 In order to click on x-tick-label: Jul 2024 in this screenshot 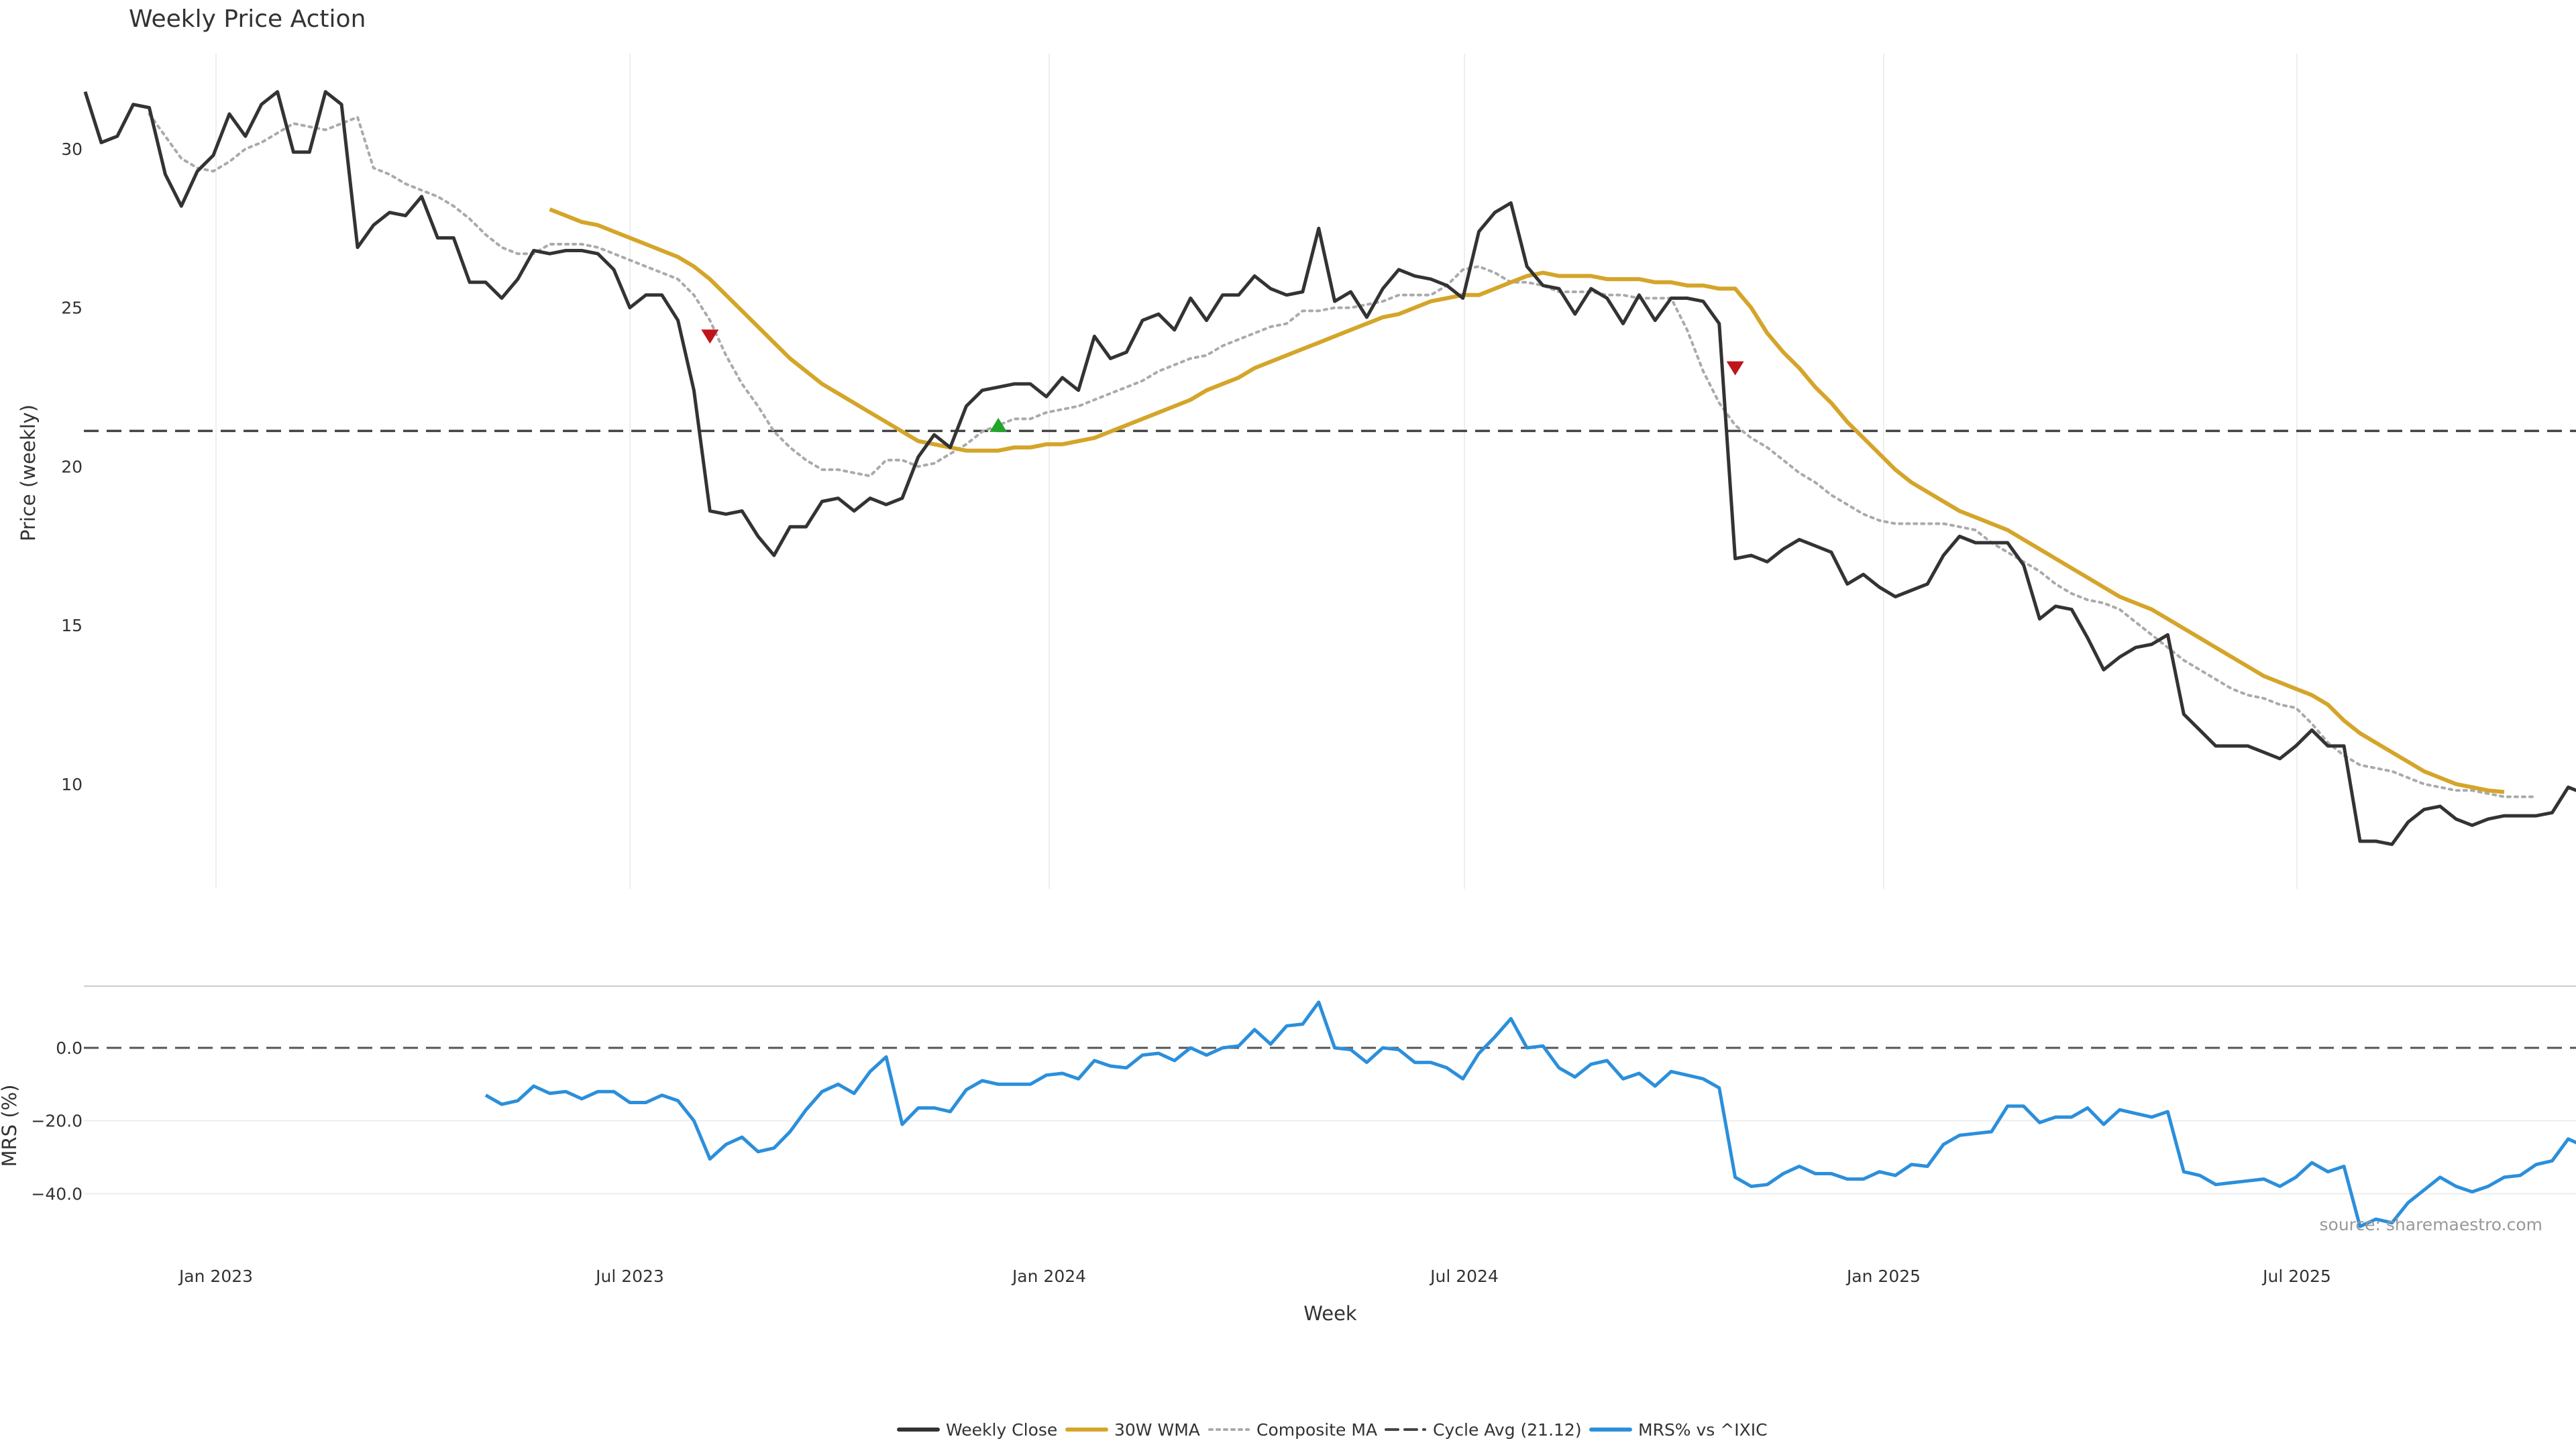, I will do `click(1464, 1276)`.